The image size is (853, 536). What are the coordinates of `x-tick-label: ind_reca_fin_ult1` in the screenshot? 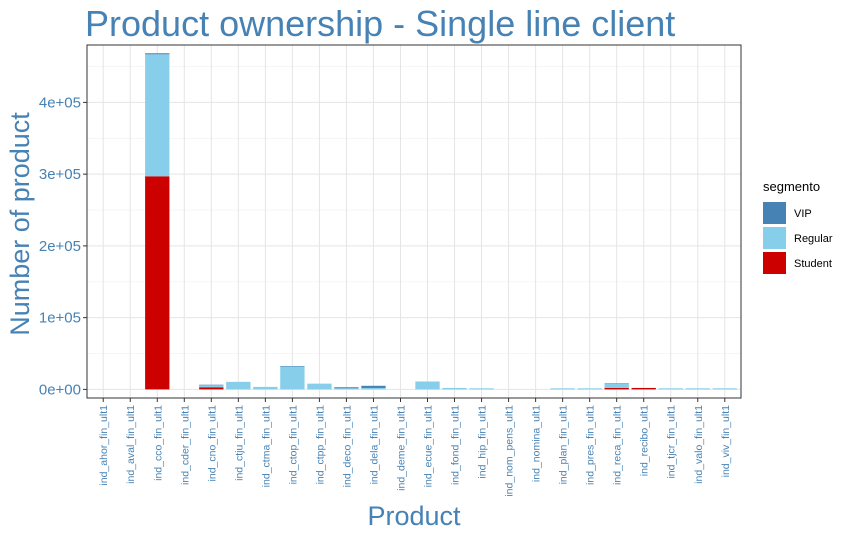 It's located at (618, 445).